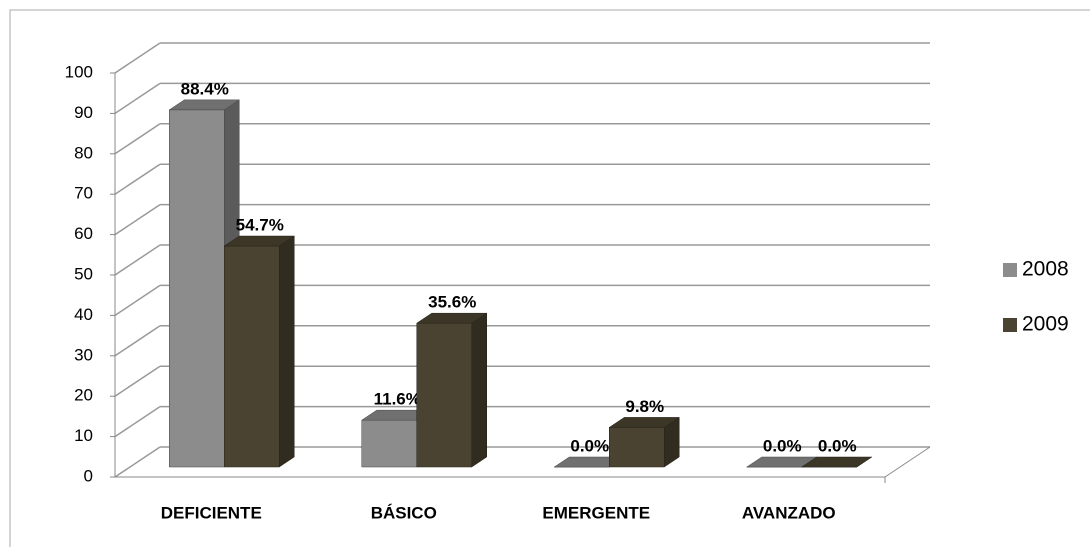 The width and height of the screenshot is (1090, 547). I want to click on data-label: 54.7%, so click(260, 224).